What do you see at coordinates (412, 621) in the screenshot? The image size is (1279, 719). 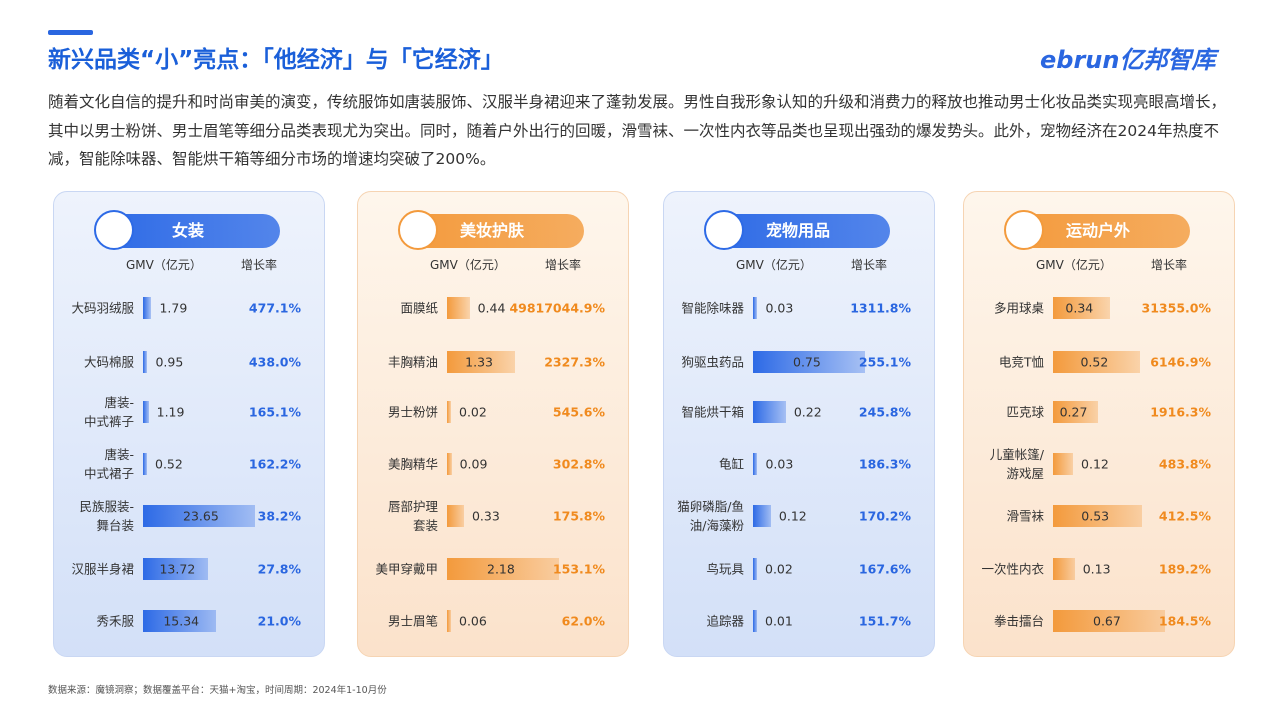 I see `category-label: 男士眉笔` at bounding box center [412, 621].